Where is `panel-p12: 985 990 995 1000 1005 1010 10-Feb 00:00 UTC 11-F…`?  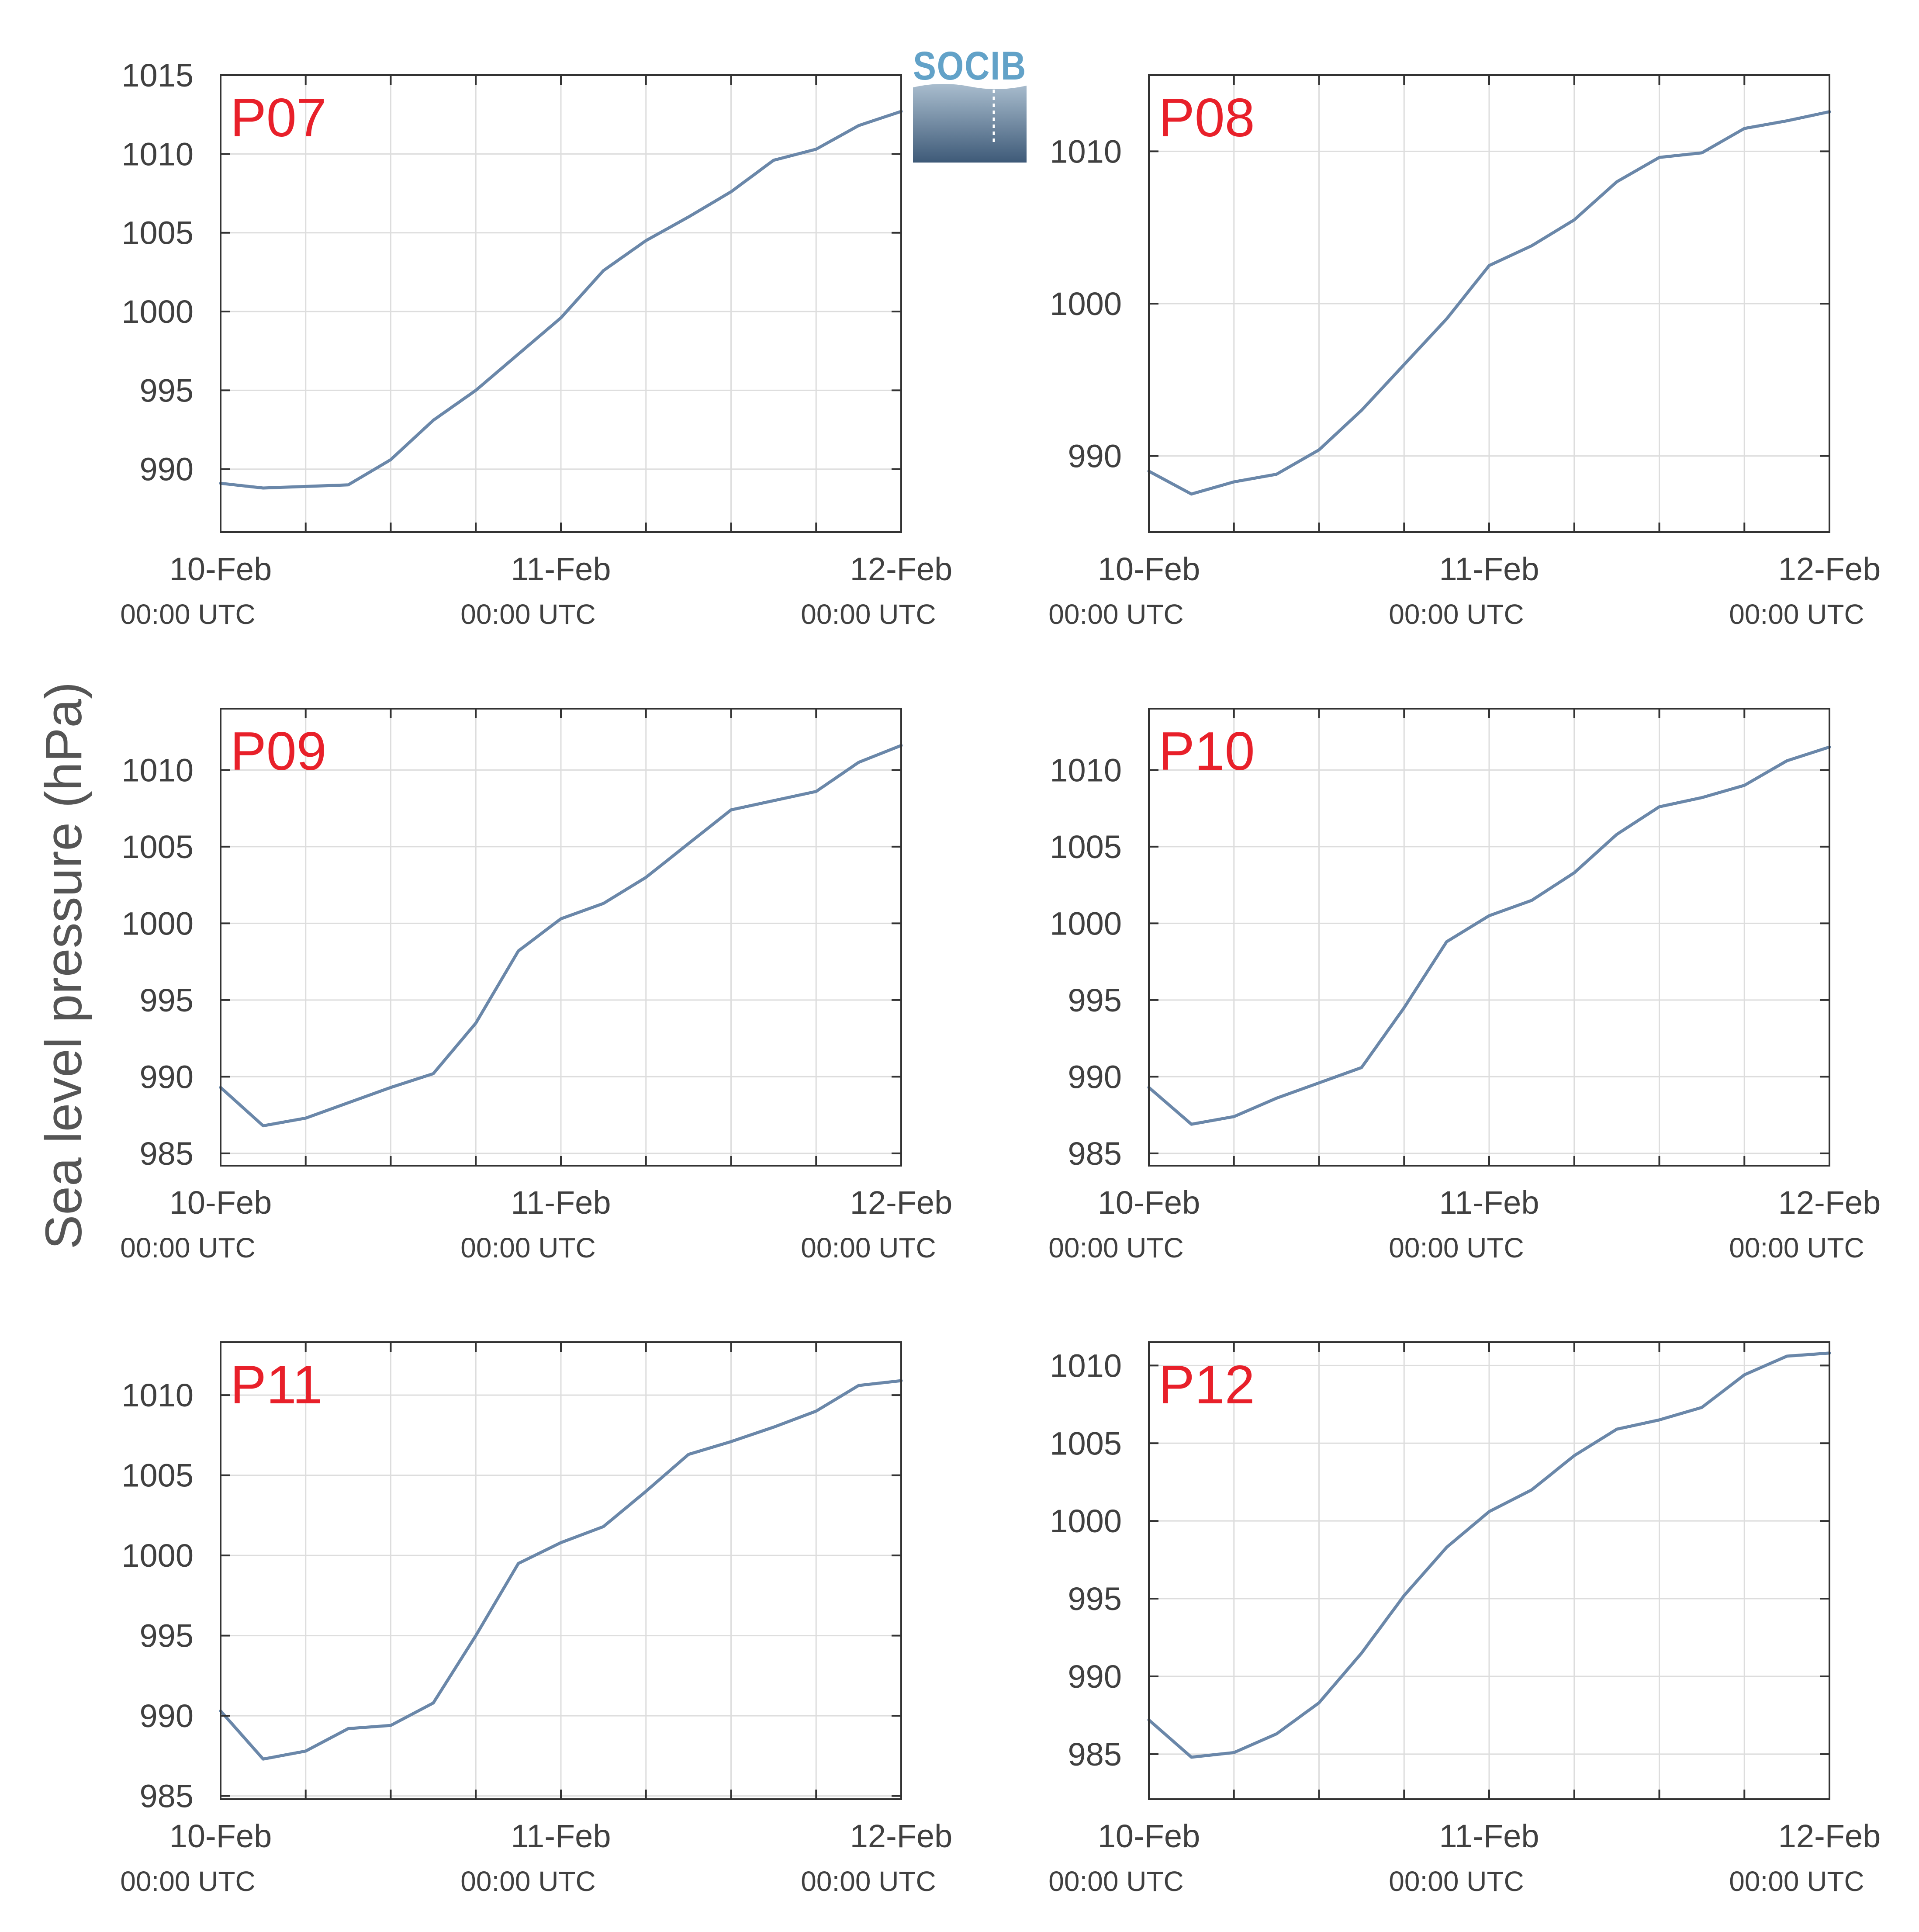 panel-p12: 985 990 995 1000 1005 1010 10-Feb 00:00 UTC 11-F… is located at coordinates (1464, 1619).